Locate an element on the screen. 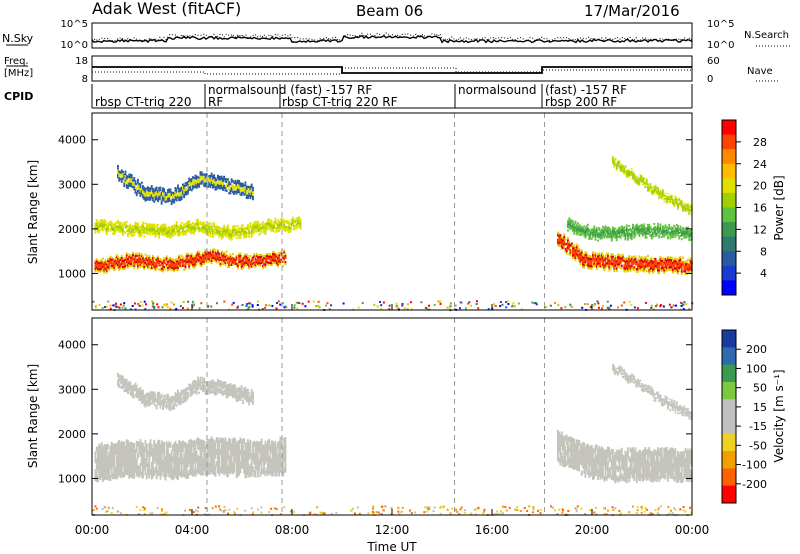 The height and width of the screenshot is (554, 800). colorbar-tick-label: 24 is located at coordinates (760, 164).